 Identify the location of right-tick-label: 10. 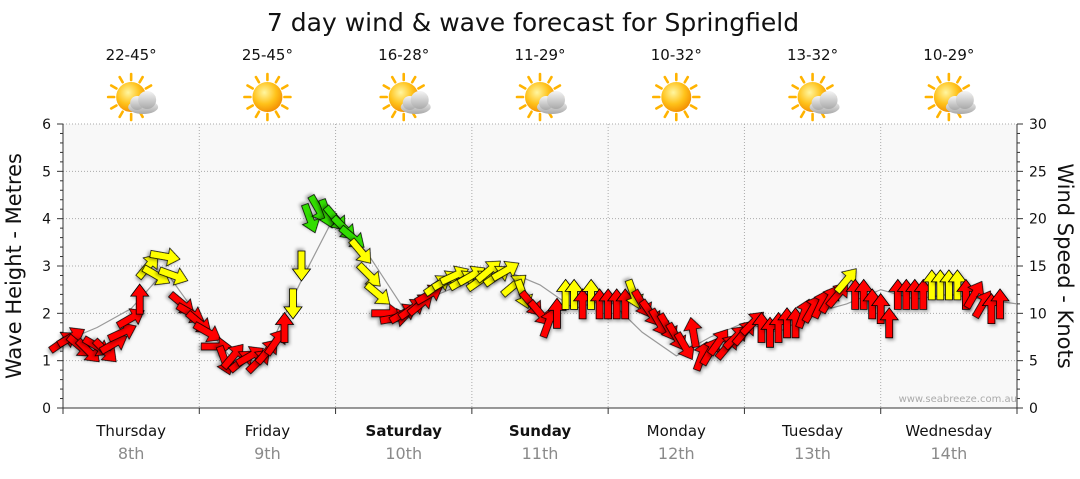
(1038, 314).